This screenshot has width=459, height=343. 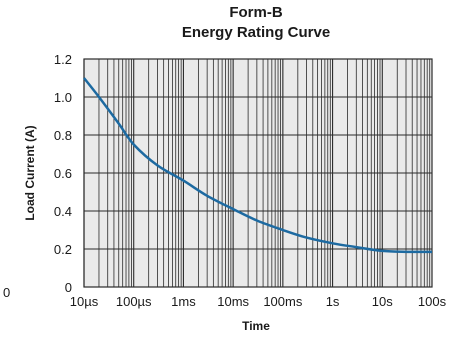 What do you see at coordinates (233, 301) in the screenshot?
I see `x-tick-label: 10ms` at bounding box center [233, 301].